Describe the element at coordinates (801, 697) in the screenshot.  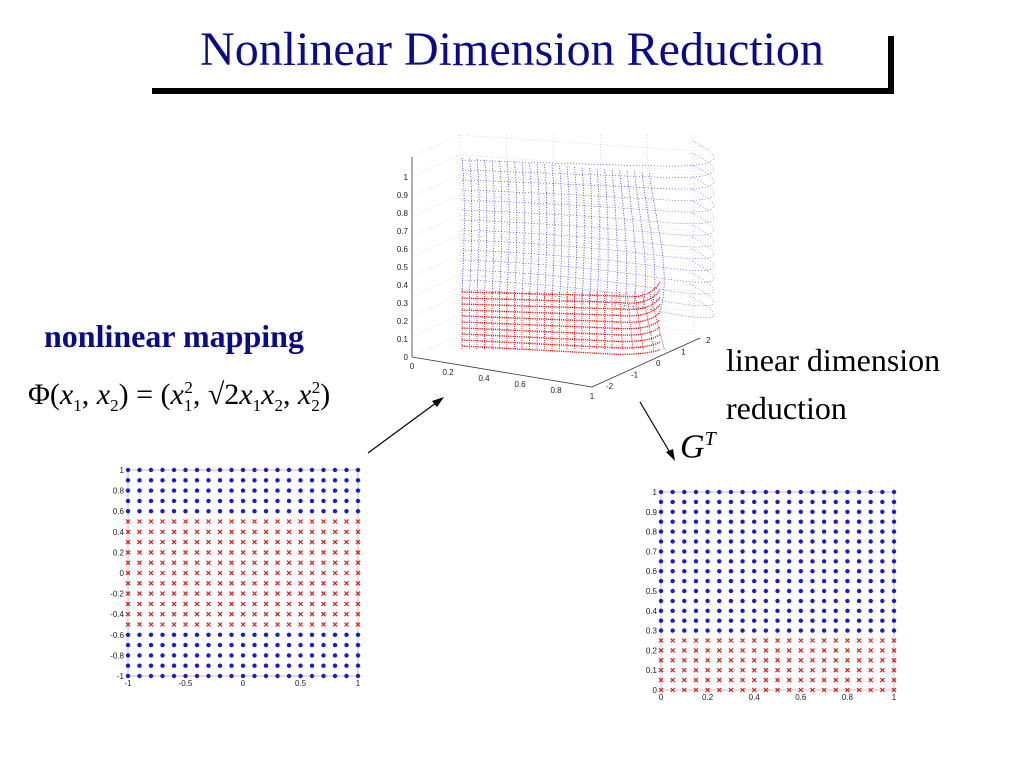
I see `x-tick-label: 0.6` at that location.